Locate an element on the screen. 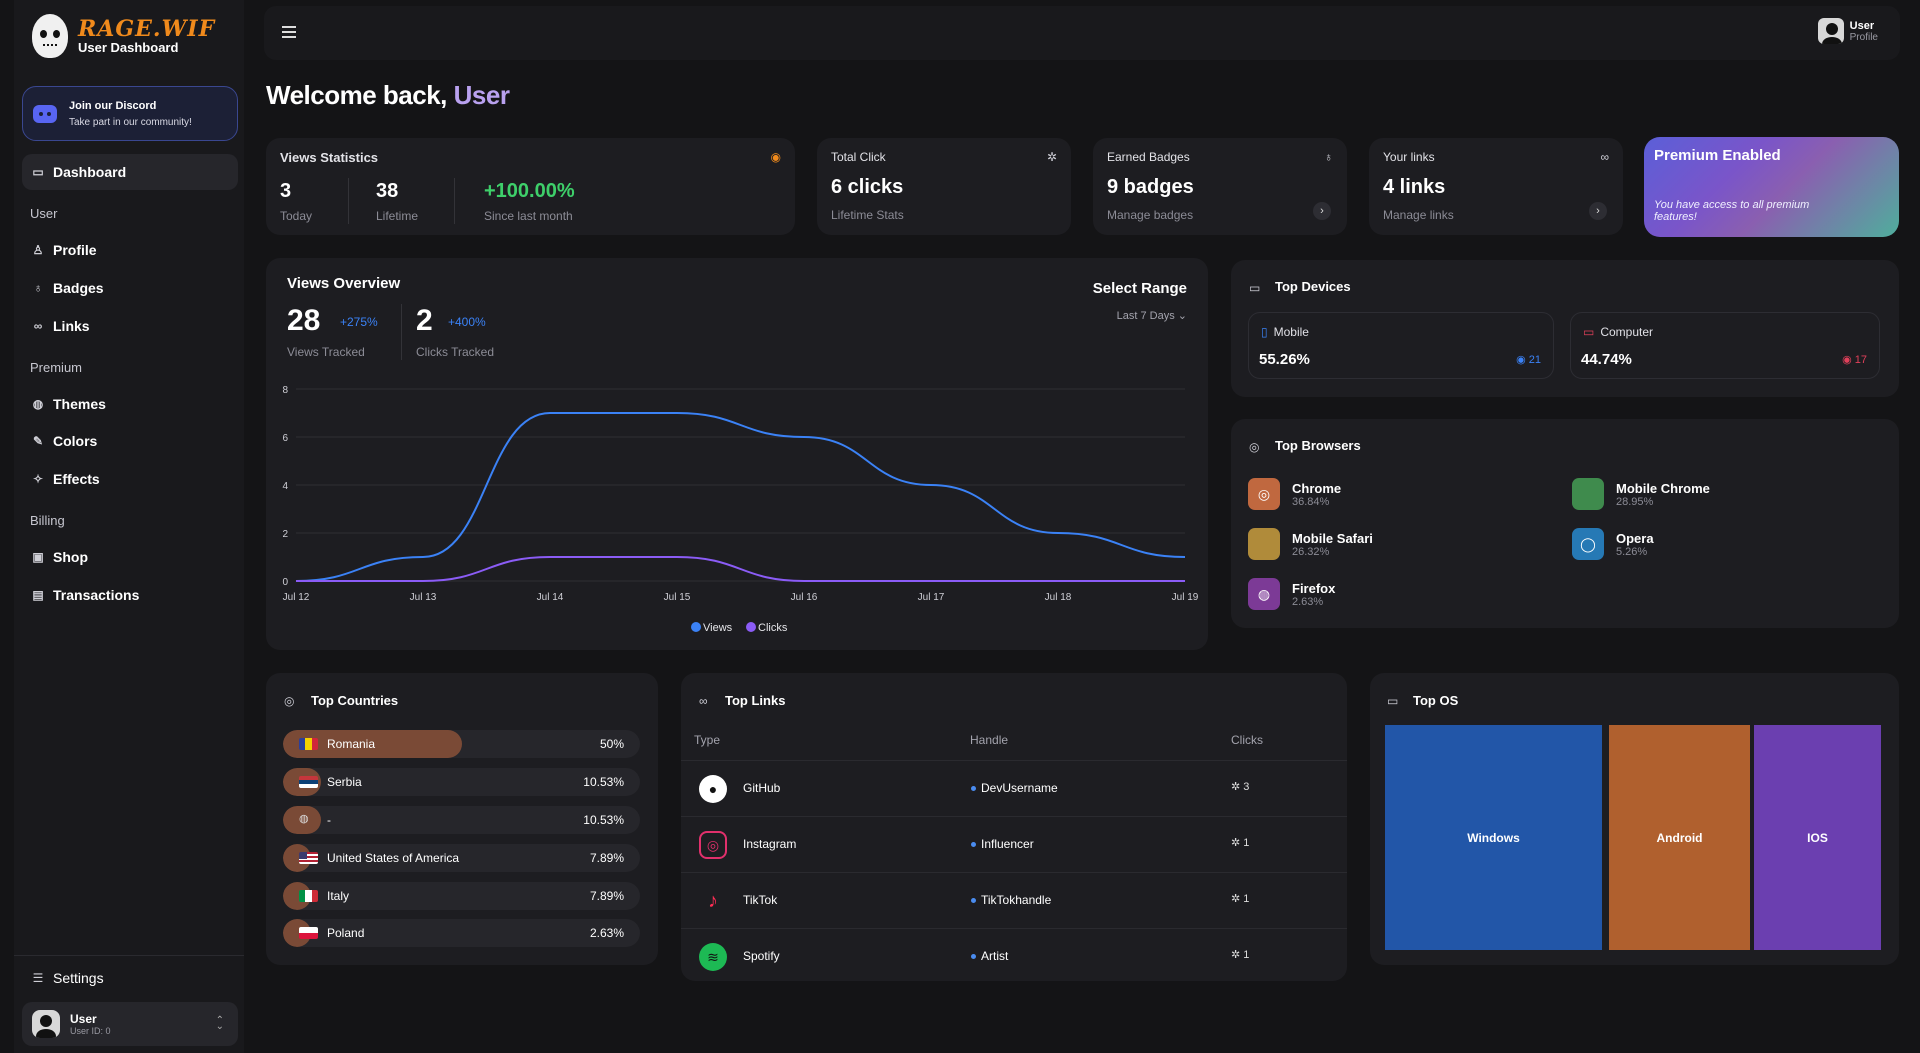 The height and width of the screenshot is (1053, 1920). smartphone-icon: ▯ is located at coordinates (1264, 332).